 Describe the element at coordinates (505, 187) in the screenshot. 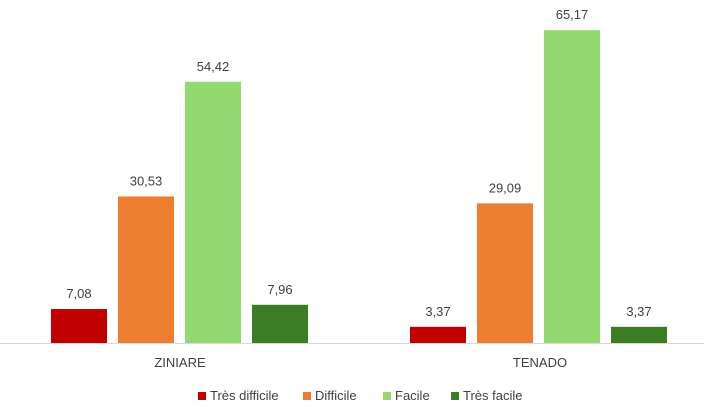

I see `value-label-tenado-difficile: 29,09` at that location.